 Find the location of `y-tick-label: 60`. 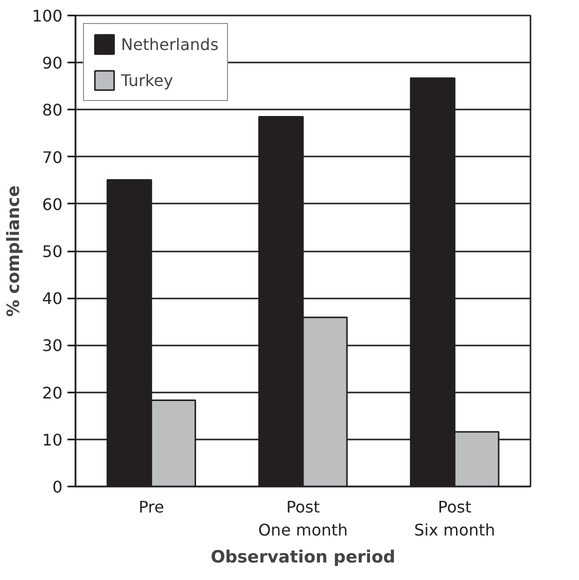

y-tick-label: 60 is located at coordinates (52, 204).